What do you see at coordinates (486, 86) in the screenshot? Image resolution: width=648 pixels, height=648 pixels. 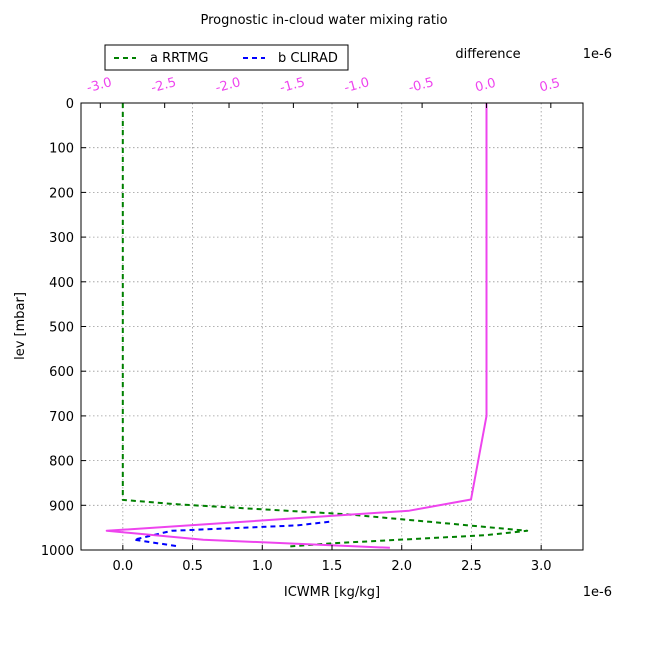 I see `top-x-tick-label: 0.0` at bounding box center [486, 86].